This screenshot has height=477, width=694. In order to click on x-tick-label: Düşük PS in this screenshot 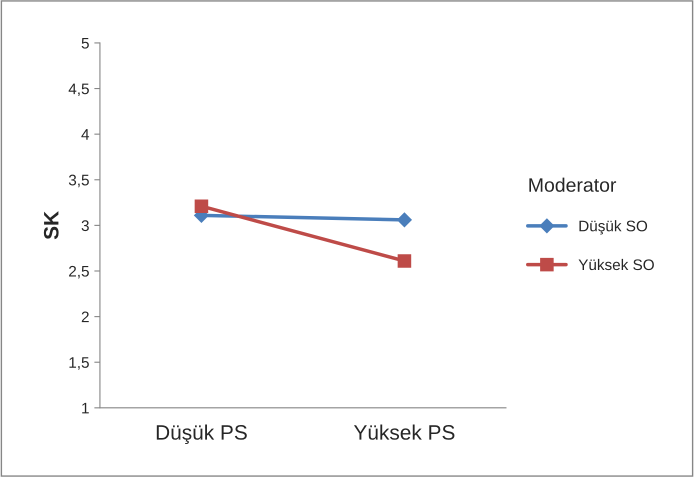, I will do `click(201, 434)`.